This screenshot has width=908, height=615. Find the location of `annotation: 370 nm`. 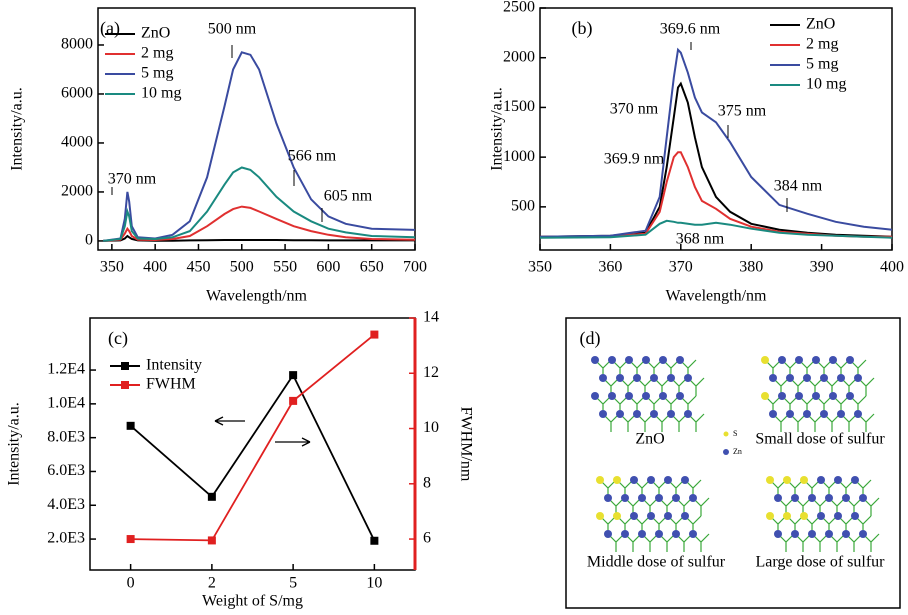

annotation: 370 nm is located at coordinates (634, 109).